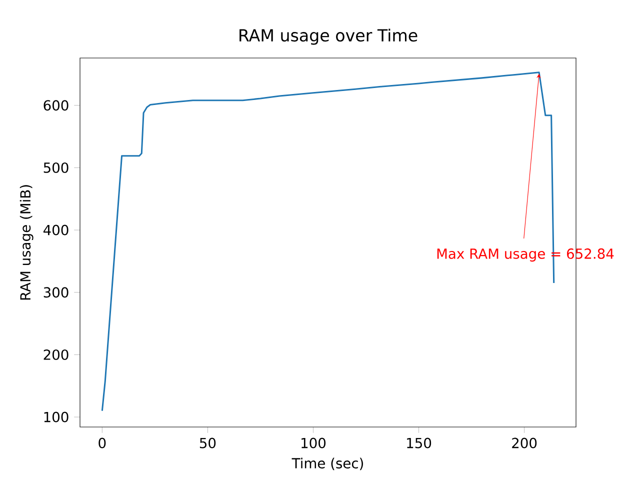  I want to click on y-tick-label: 100, so click(56, 417).